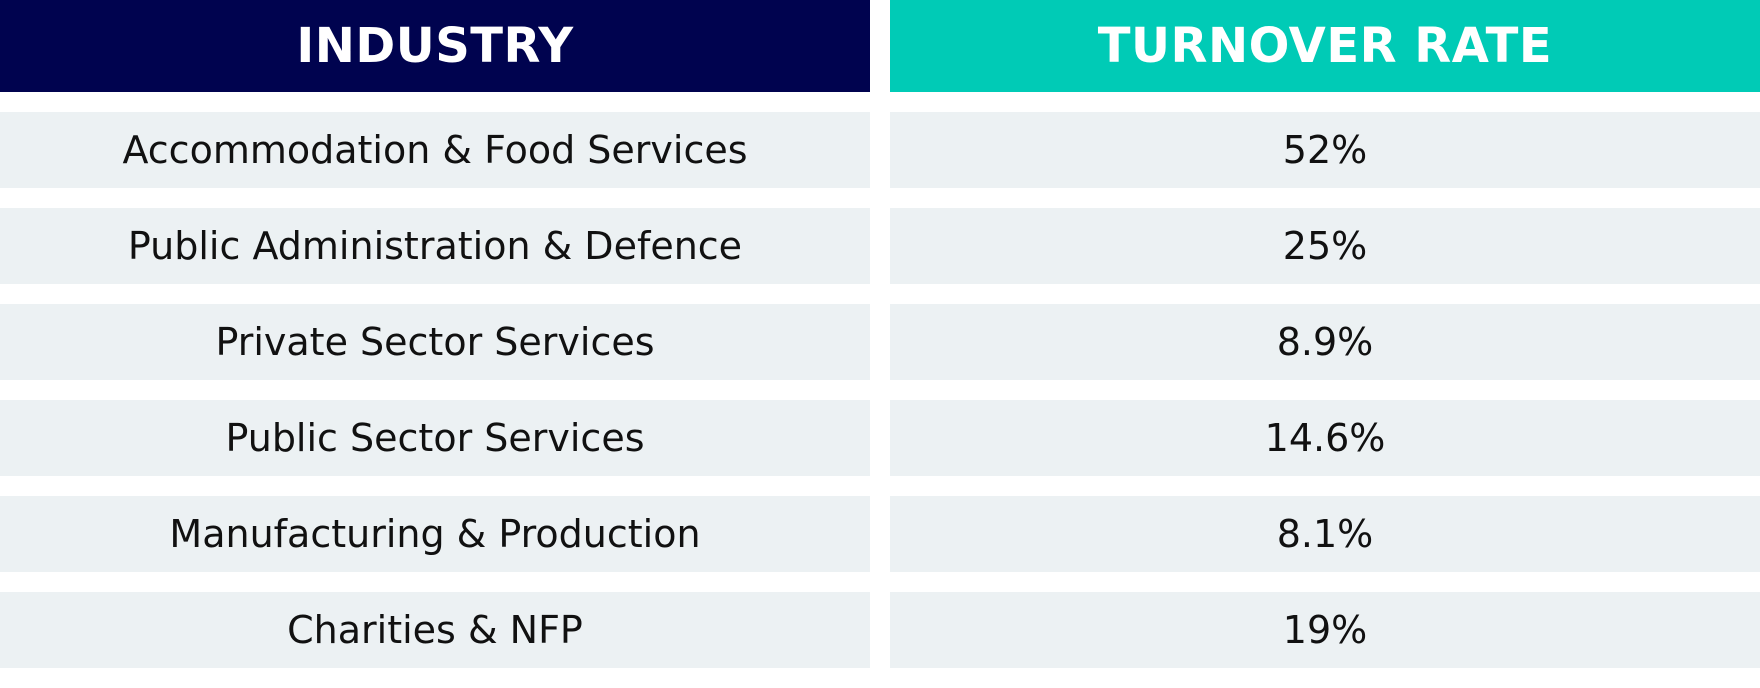 This screenshot has height=688, width=1760. I want to click on rate-cell: 14.6%, so click(1325, 438).